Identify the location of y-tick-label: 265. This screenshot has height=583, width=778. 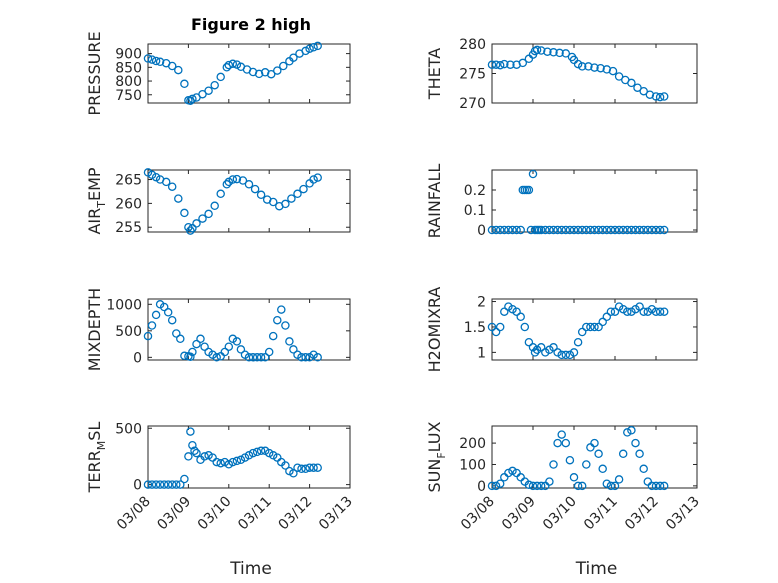
(128, 181).